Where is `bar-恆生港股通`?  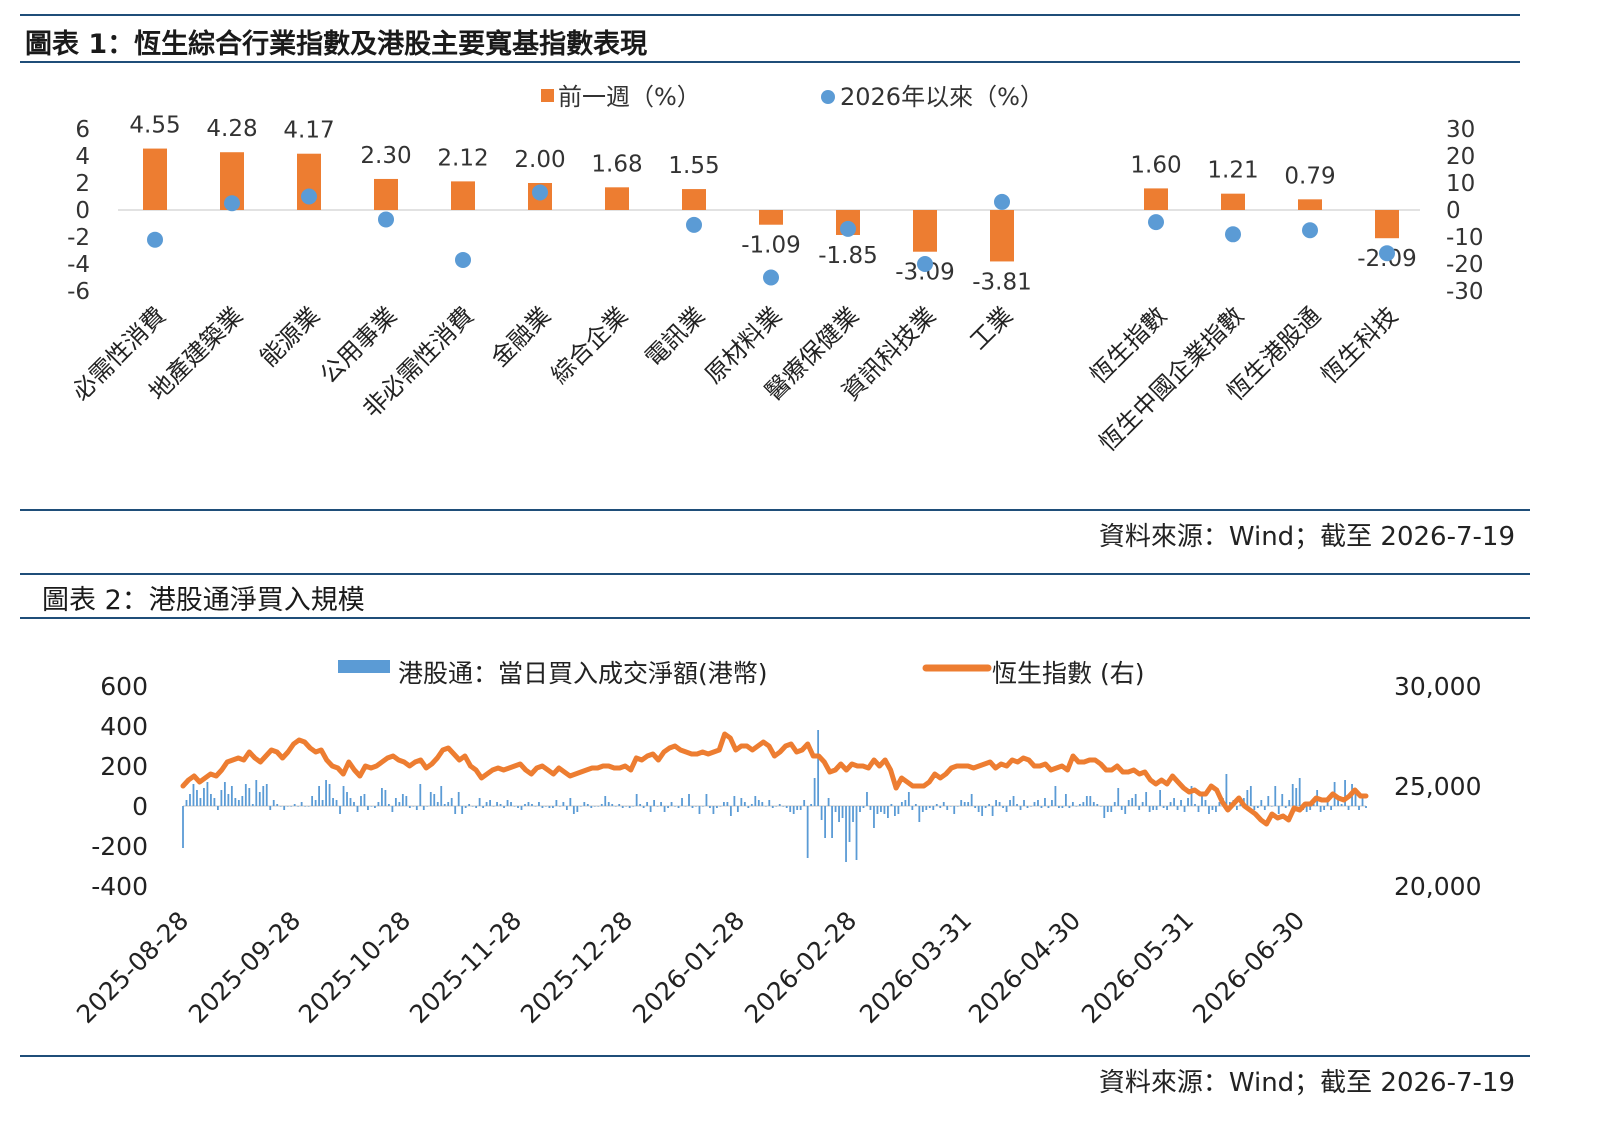 bar-恆生港股通 is located at coordinates (1310, 204).